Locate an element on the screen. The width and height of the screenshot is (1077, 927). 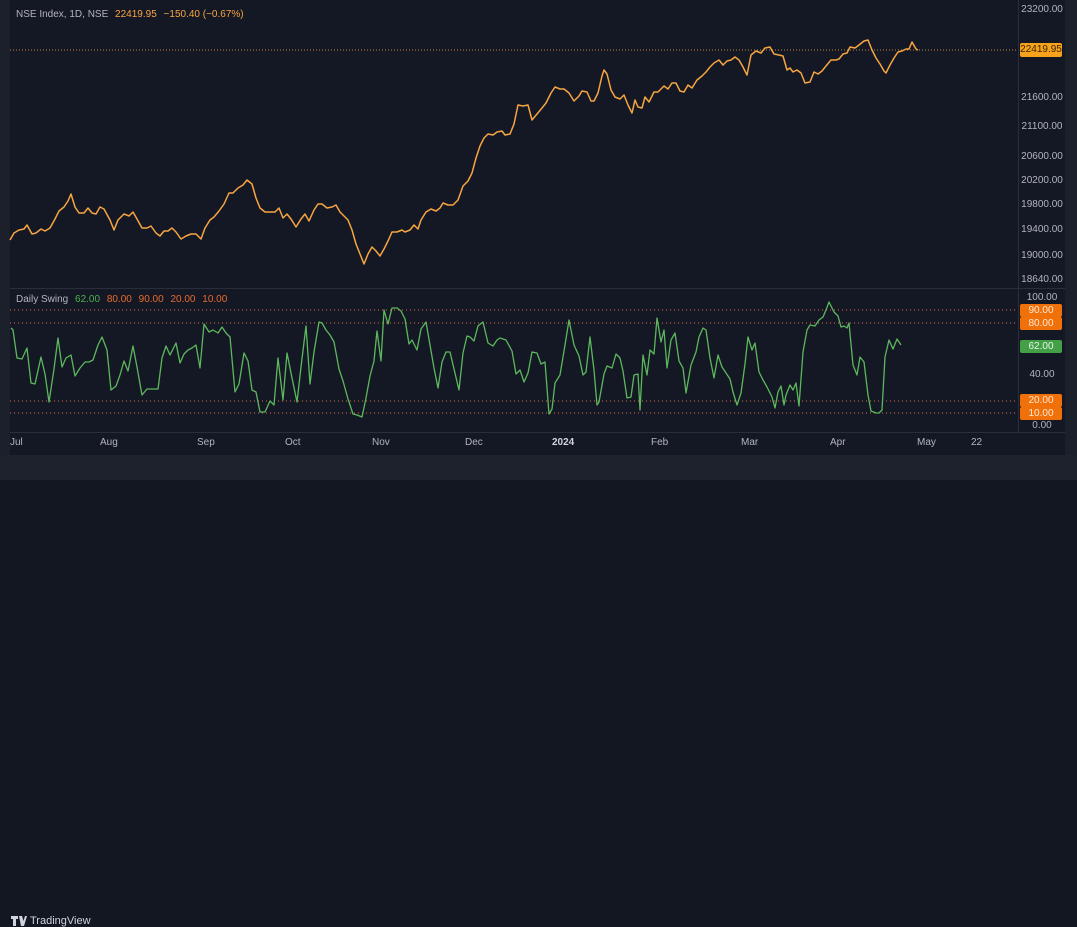
swing-value-badge: 62.00 is located at coordinates (1041, 346).